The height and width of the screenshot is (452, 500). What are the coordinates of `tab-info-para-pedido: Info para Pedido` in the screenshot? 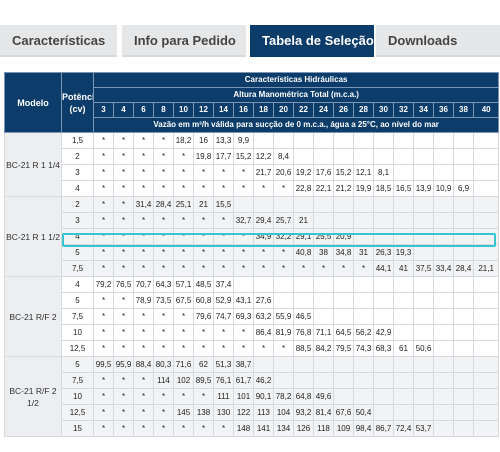 It's located at (184, 41).